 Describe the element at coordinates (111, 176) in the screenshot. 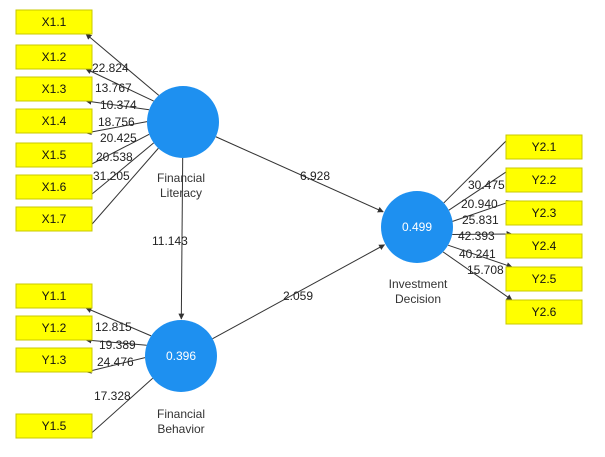

I see `loading-value: 31.205` at that location.